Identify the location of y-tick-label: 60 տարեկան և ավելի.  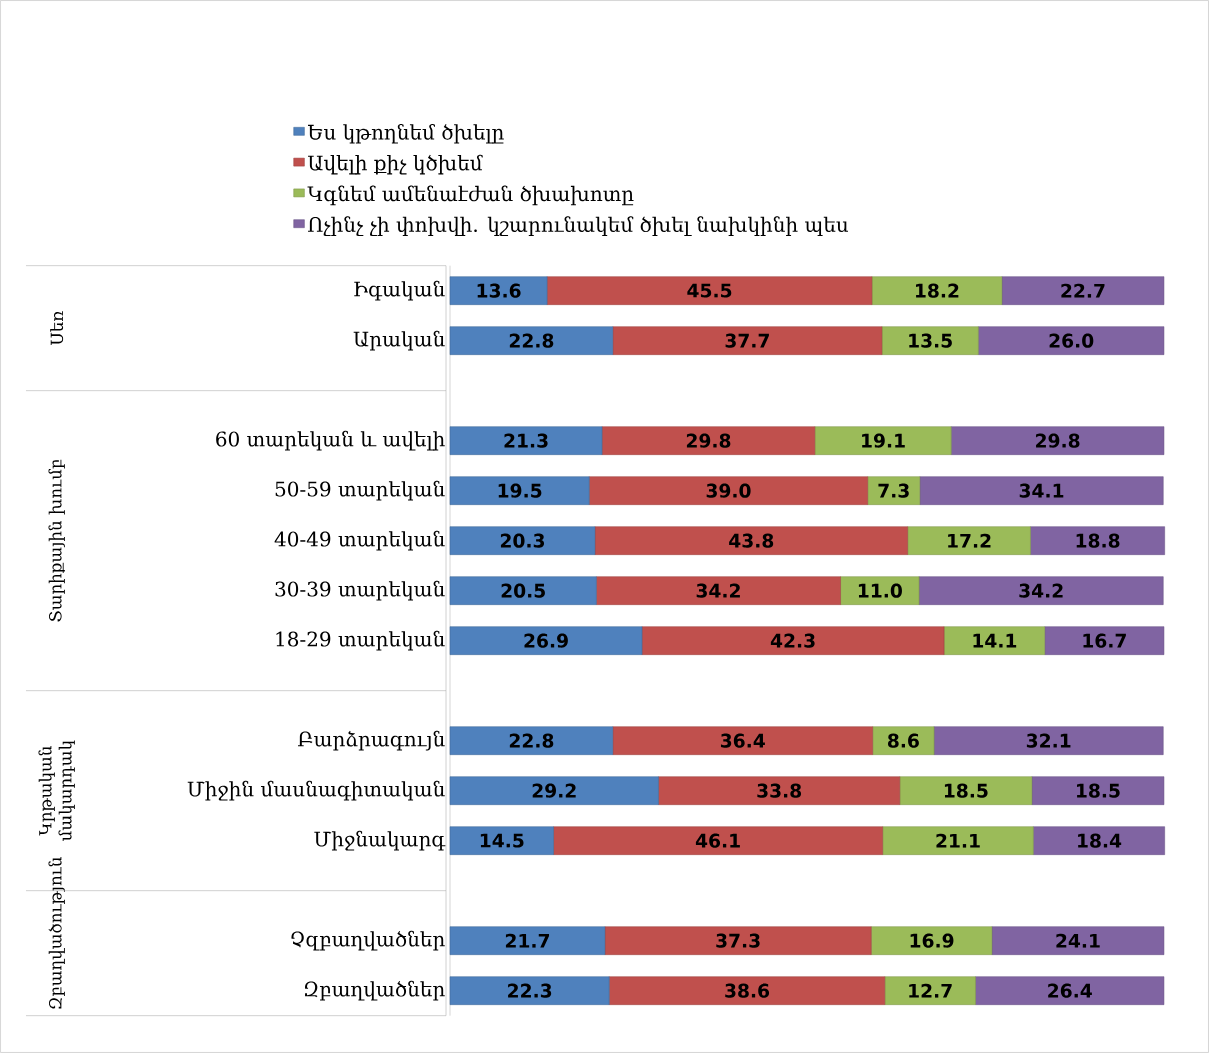
(330, 440).